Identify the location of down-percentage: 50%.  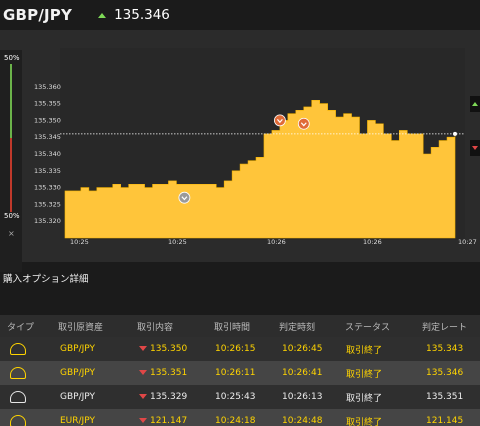
(12, 216).